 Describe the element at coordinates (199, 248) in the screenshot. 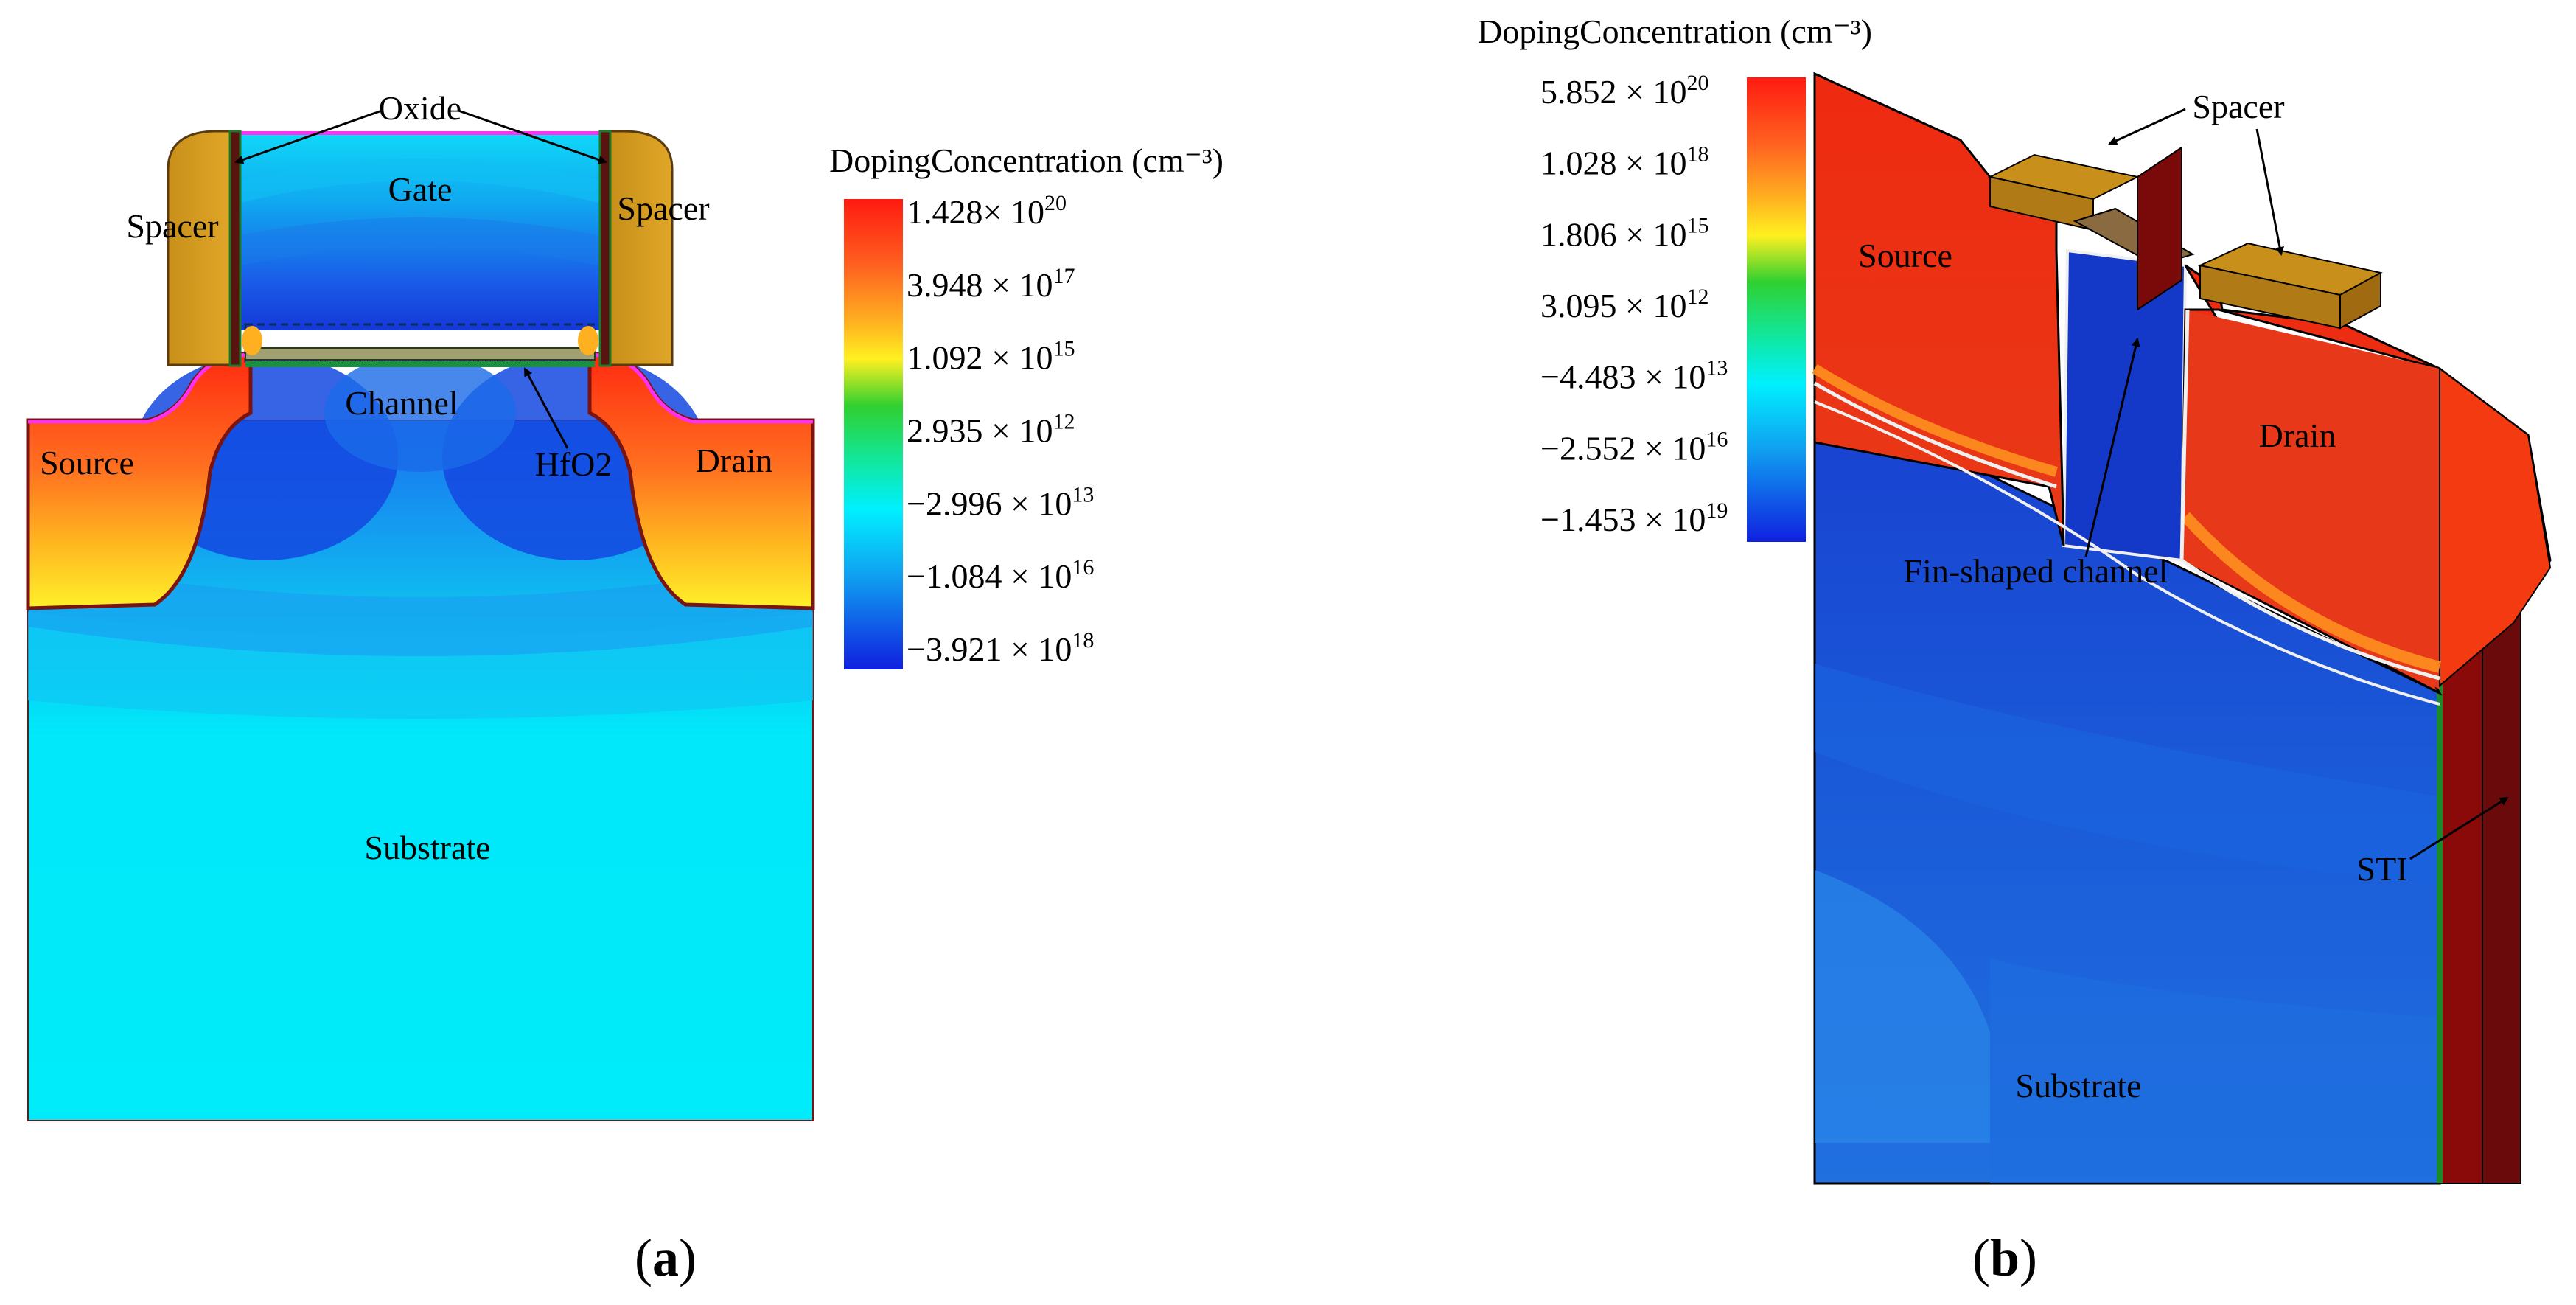

I see `spacer-left-a` at that location.